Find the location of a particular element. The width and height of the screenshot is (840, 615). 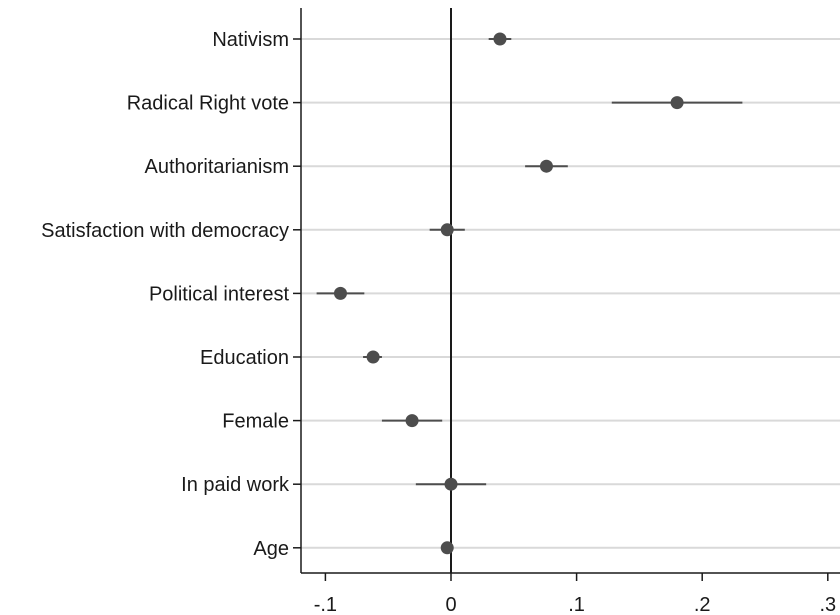

x-tick-label: -.1 is located at coordinates (325, 604).